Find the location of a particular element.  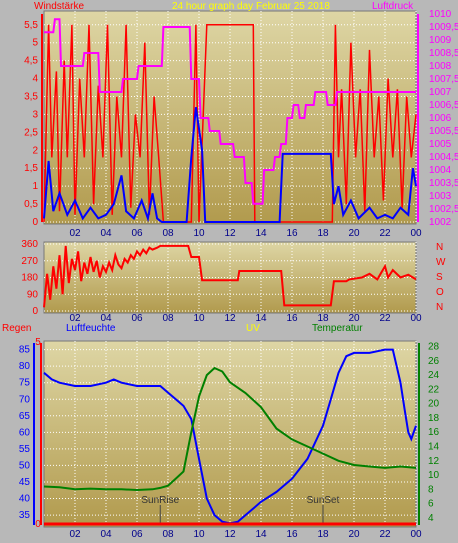

pressure-y-tick: 1009,5 is located at coordinates (443, 27).